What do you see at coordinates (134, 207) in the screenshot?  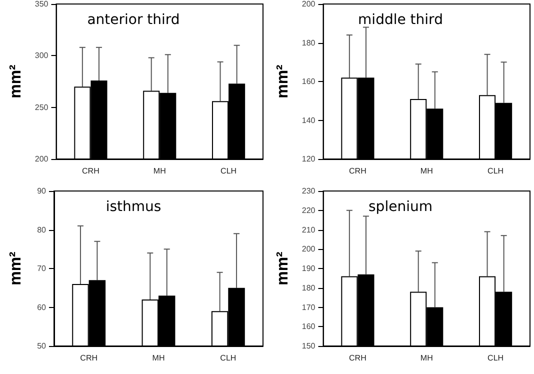 I see `text: isthmus` at bounding box center [134, 207].